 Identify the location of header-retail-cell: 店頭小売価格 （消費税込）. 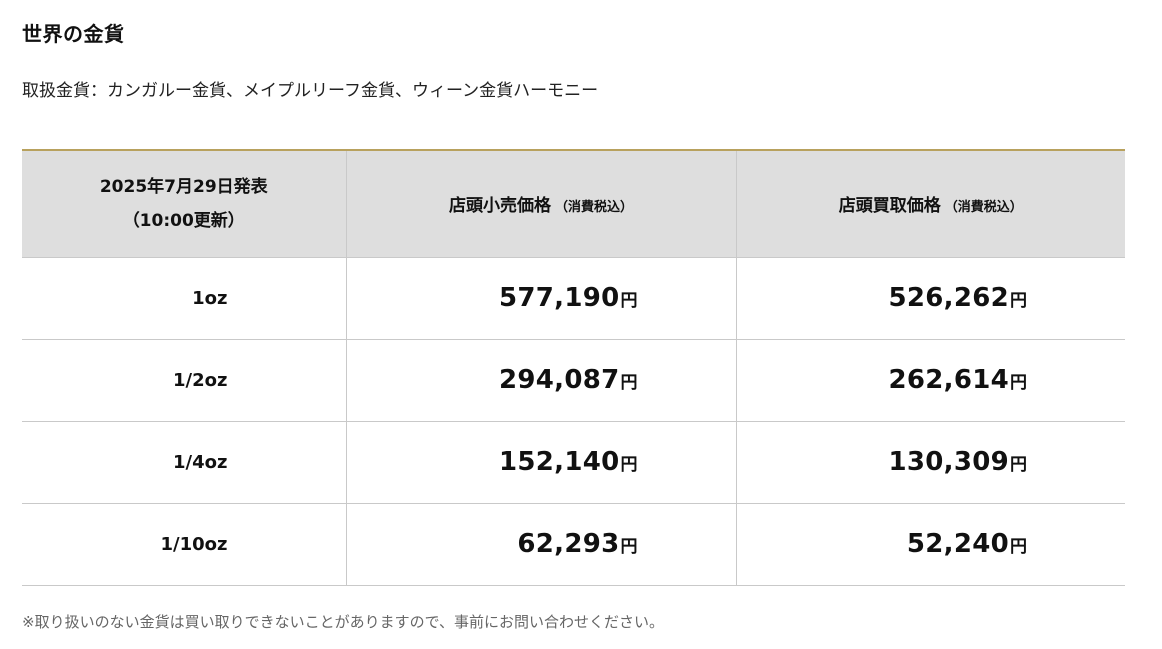
(540, 203).